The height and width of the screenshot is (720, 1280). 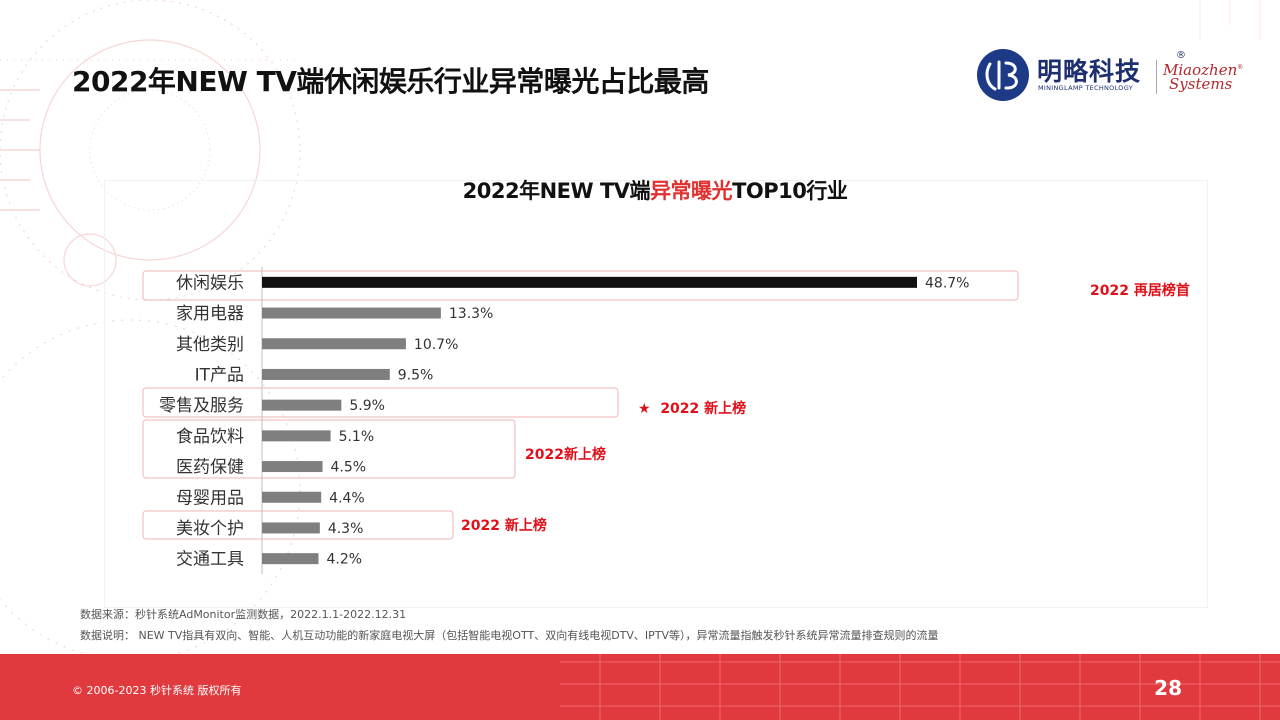 I want to click on category-label: 交通工具, so click(x=210, y=560).